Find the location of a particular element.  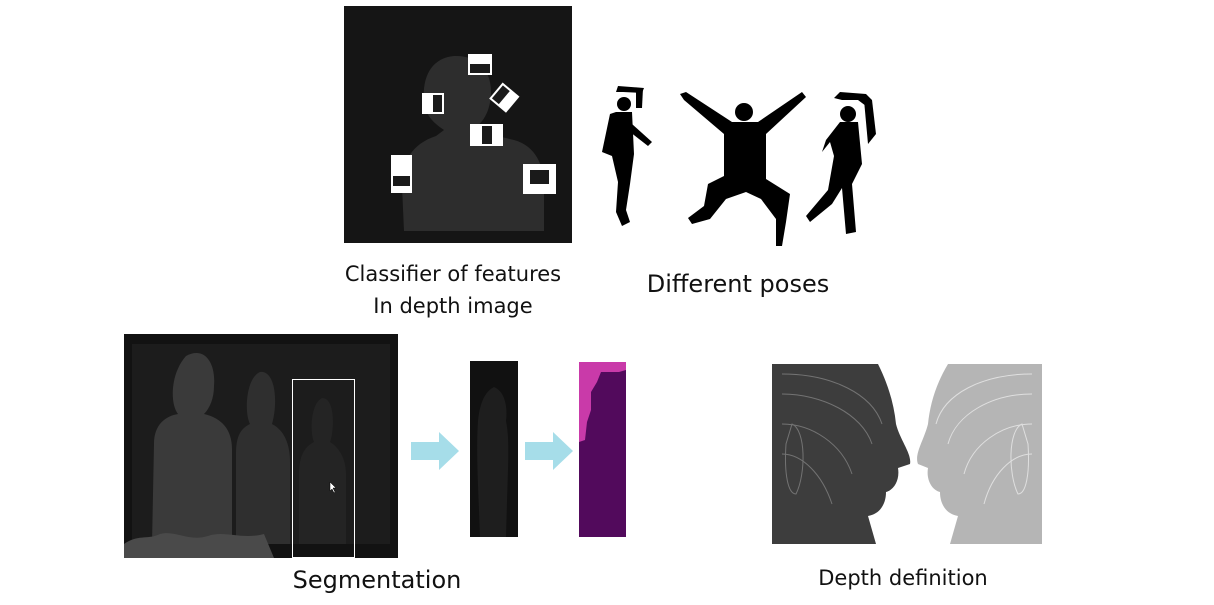

pose-silhouette-right is located at coordinates (841, 163).